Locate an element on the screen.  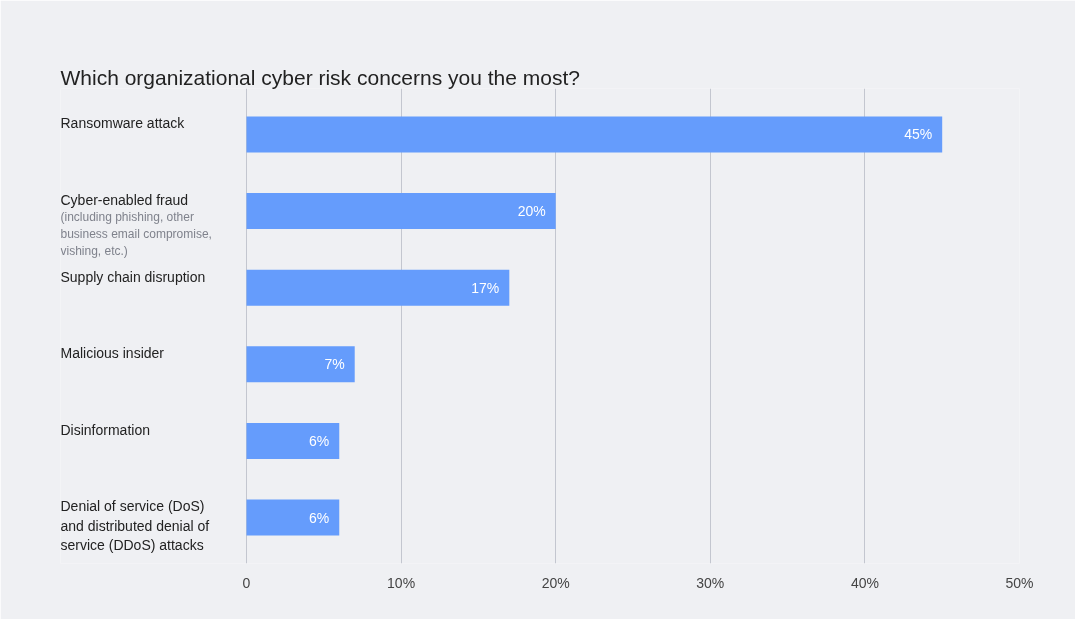
chart-title: Which organizational cyber risk concerns you the most? is located at coordinates (320, 77).